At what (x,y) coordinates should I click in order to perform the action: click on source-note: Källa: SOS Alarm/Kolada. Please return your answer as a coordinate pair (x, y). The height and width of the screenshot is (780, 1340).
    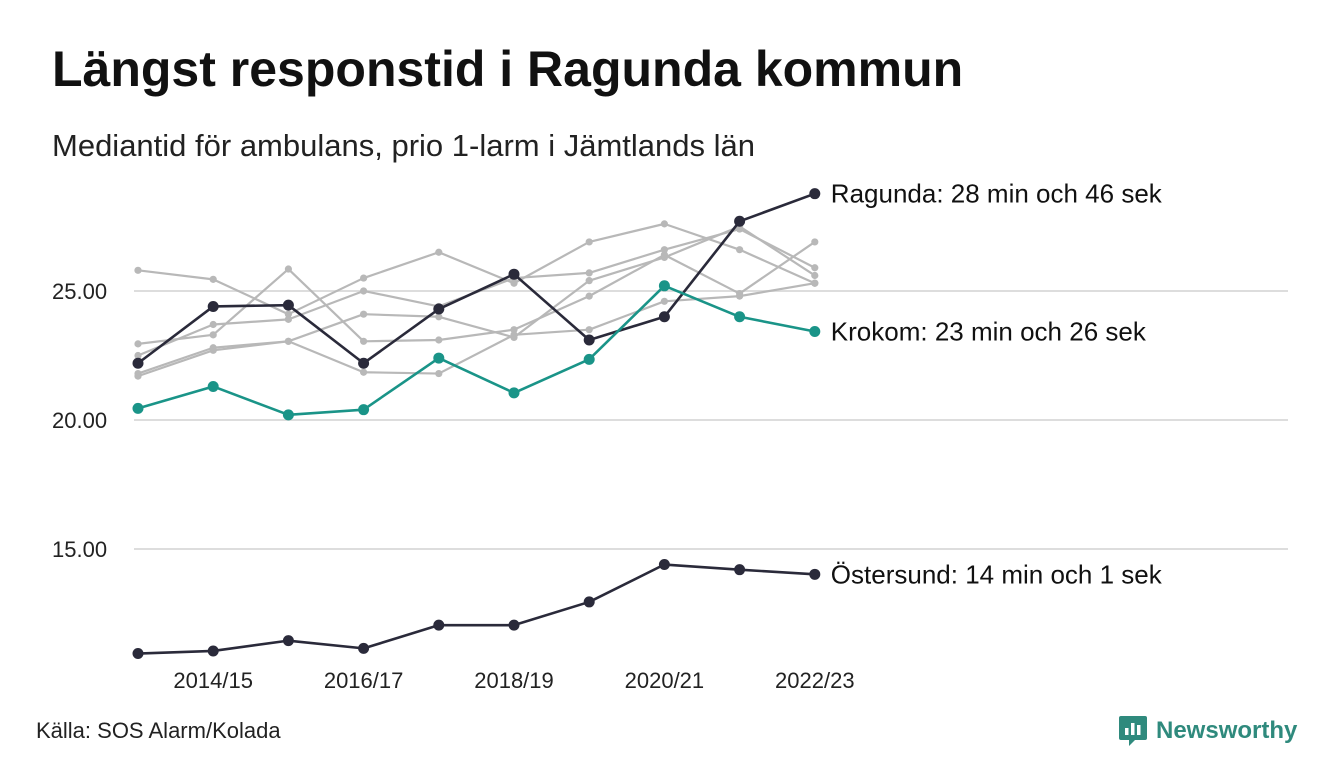
    Looking at the image, I should click on (158, 730).